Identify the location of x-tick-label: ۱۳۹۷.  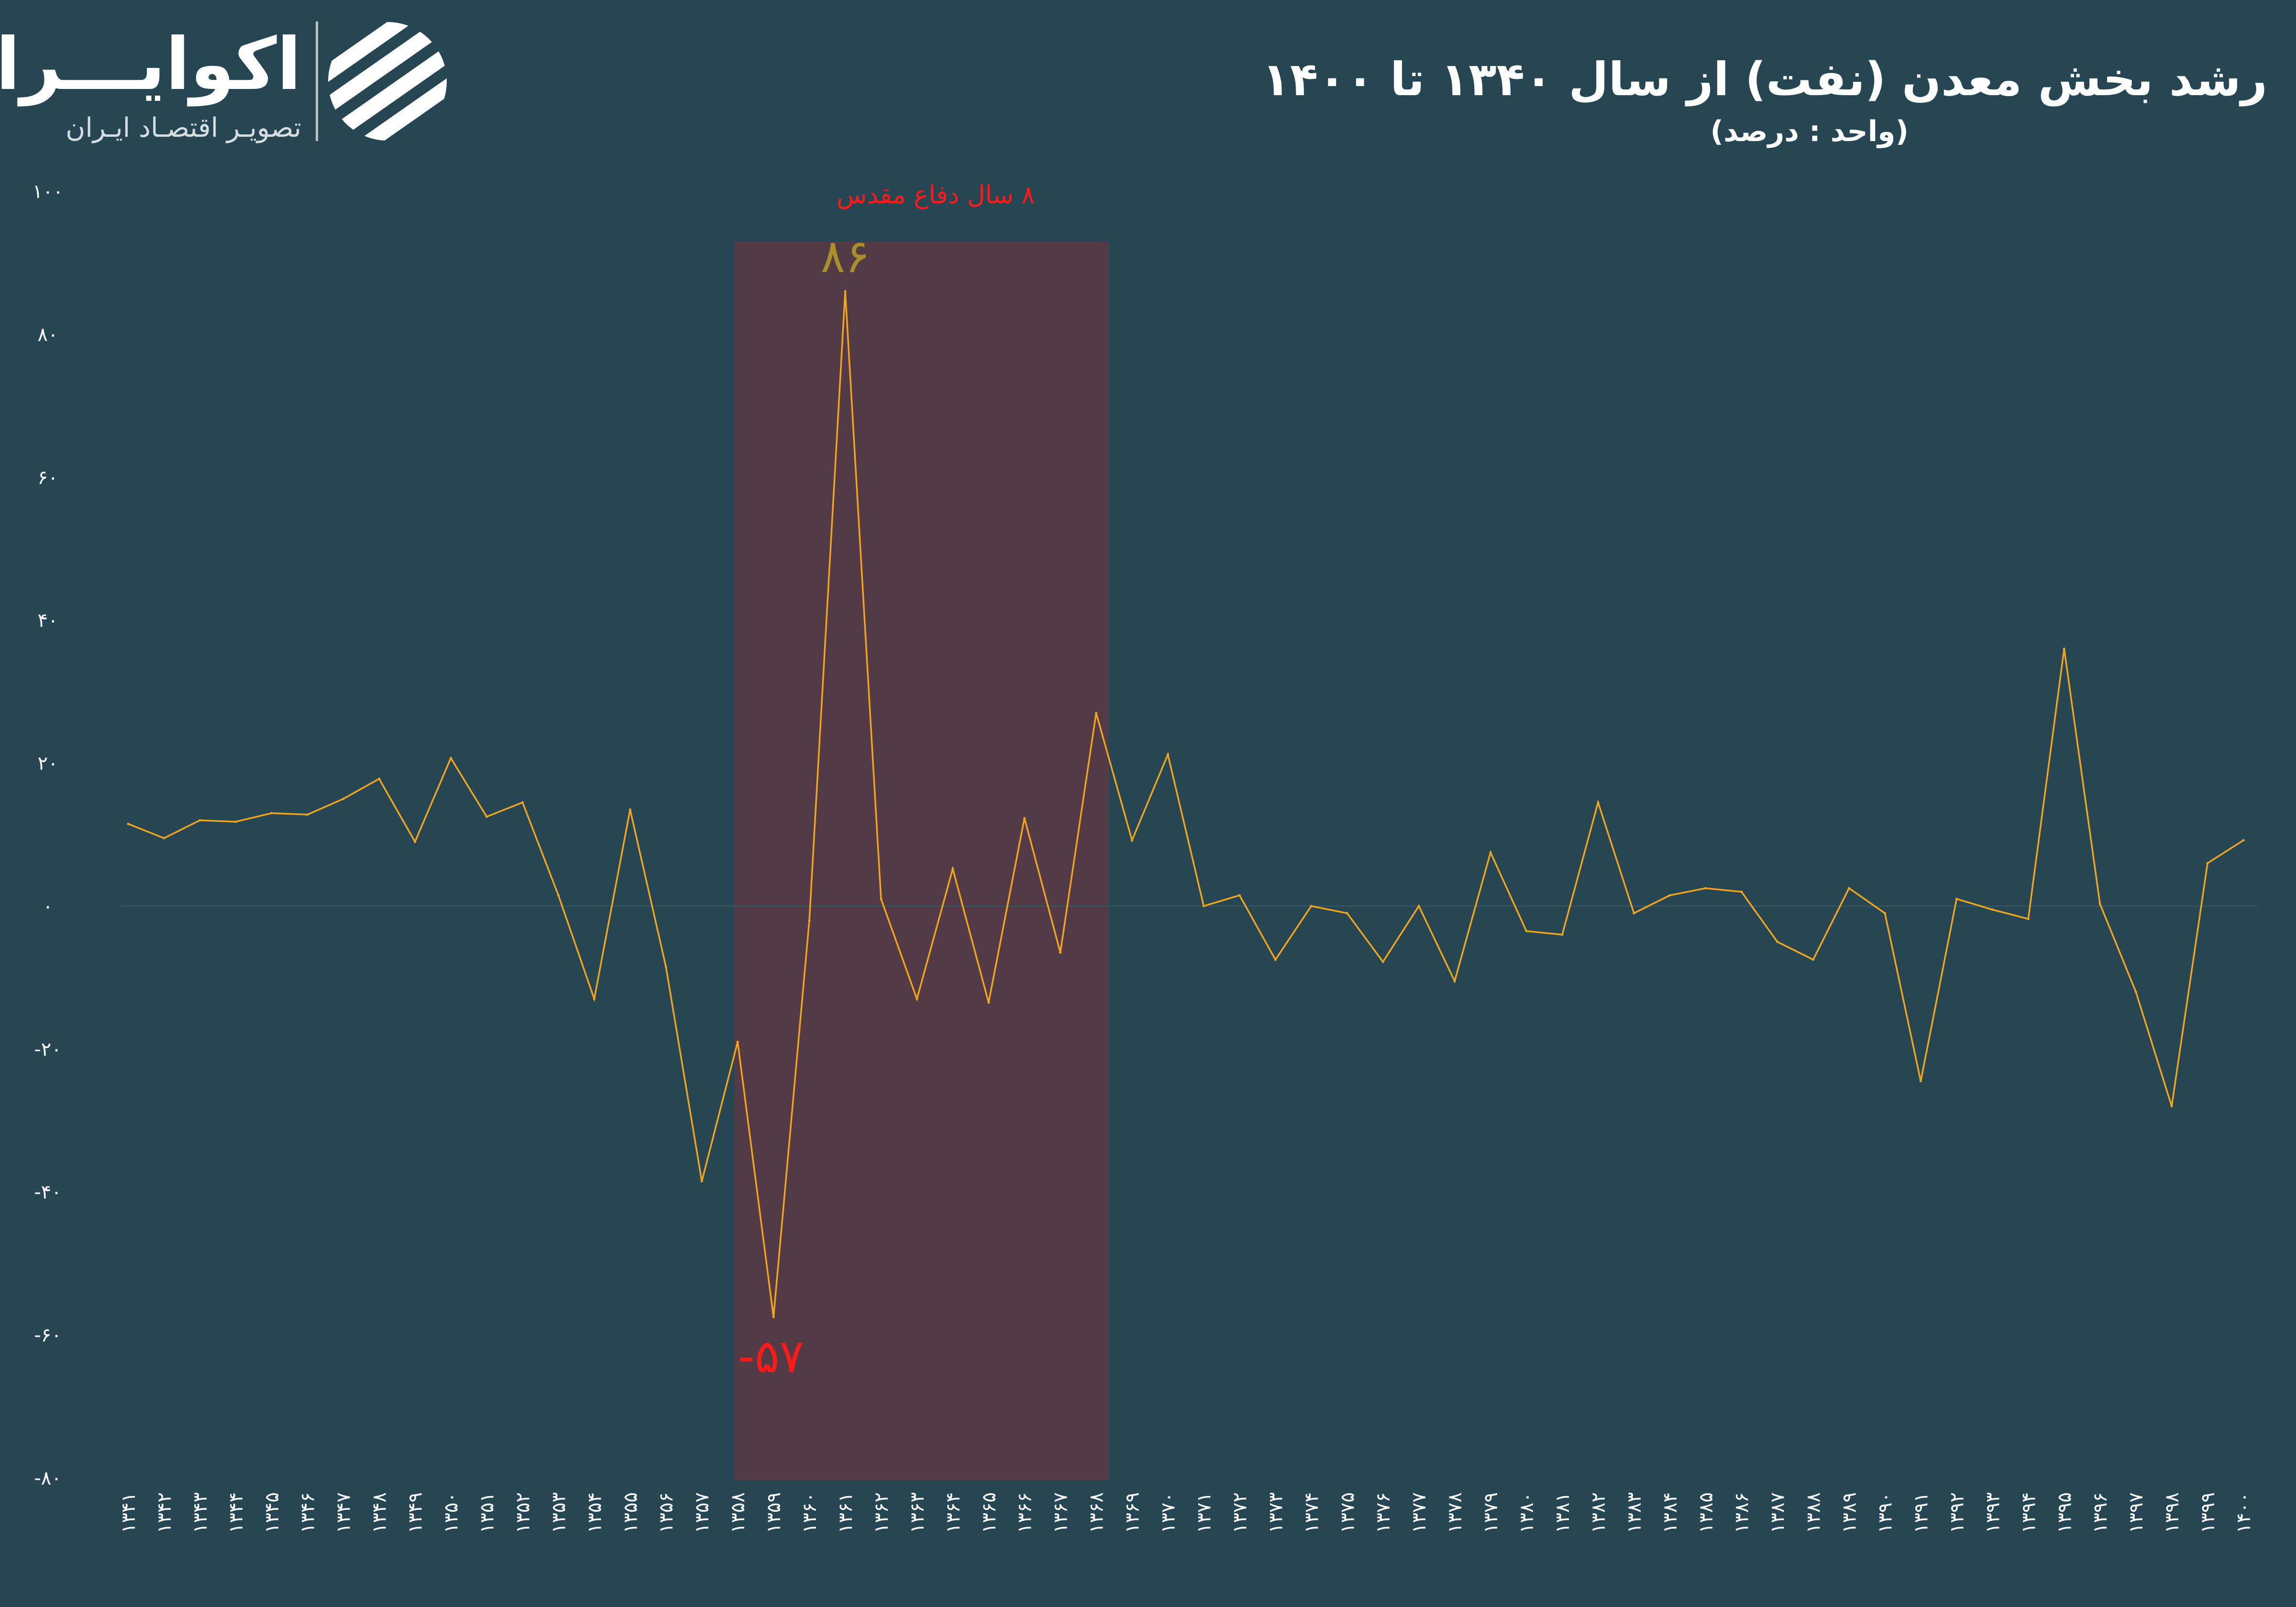
(2136, 1512).